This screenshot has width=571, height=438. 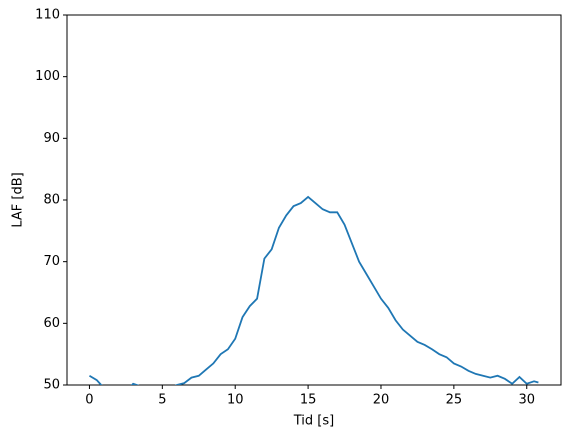 I want to click on y-tick-label: 100, so click(x=47, y=76).